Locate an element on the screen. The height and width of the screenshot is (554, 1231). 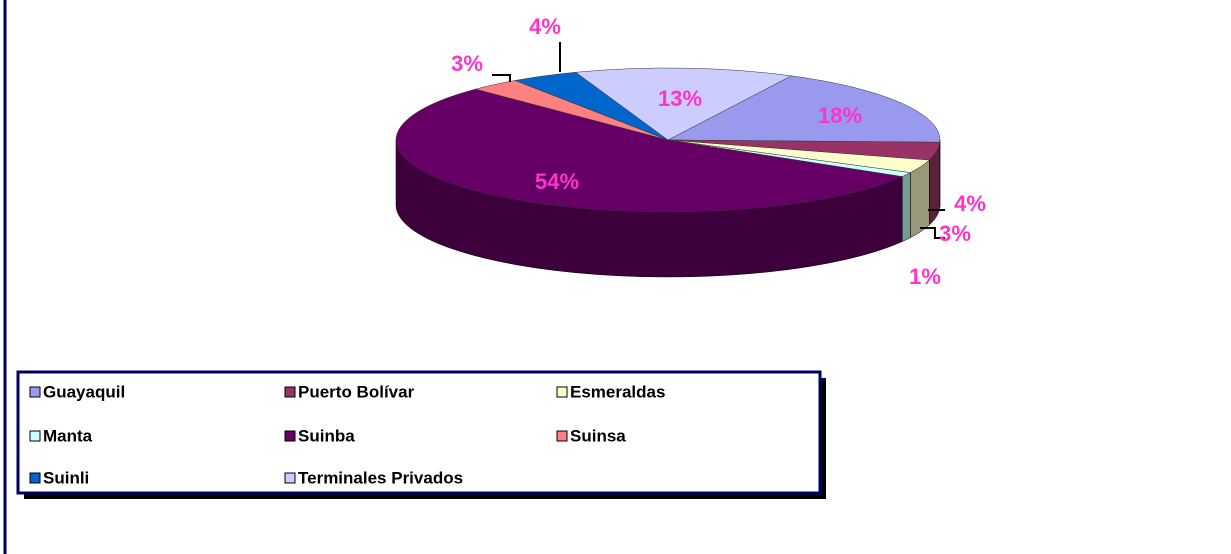
legend-label: Suinli is located at coordinates (66, 477).